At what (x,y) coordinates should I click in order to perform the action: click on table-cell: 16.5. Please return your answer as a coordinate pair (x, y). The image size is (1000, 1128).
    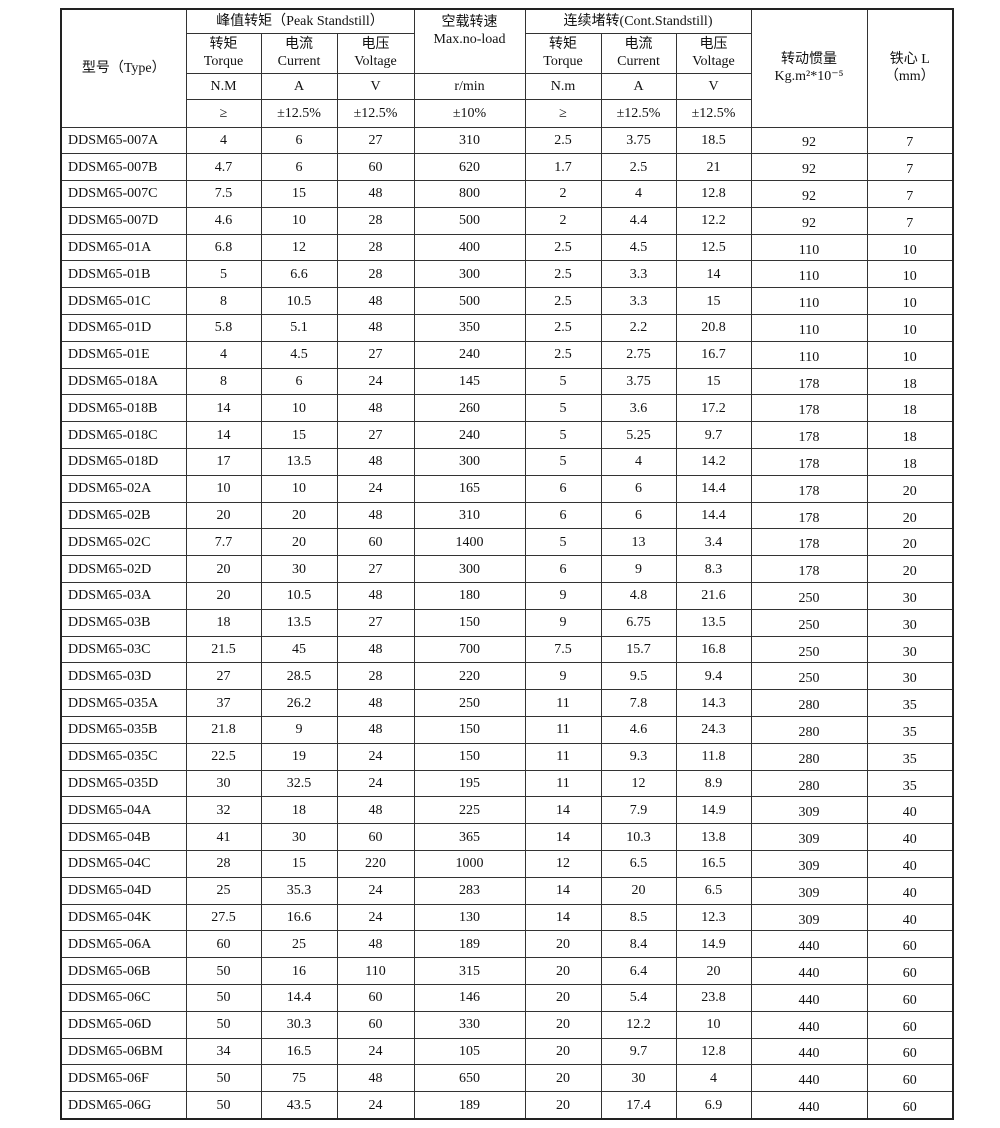
    Looking at the image, I should click on (299, 1051).